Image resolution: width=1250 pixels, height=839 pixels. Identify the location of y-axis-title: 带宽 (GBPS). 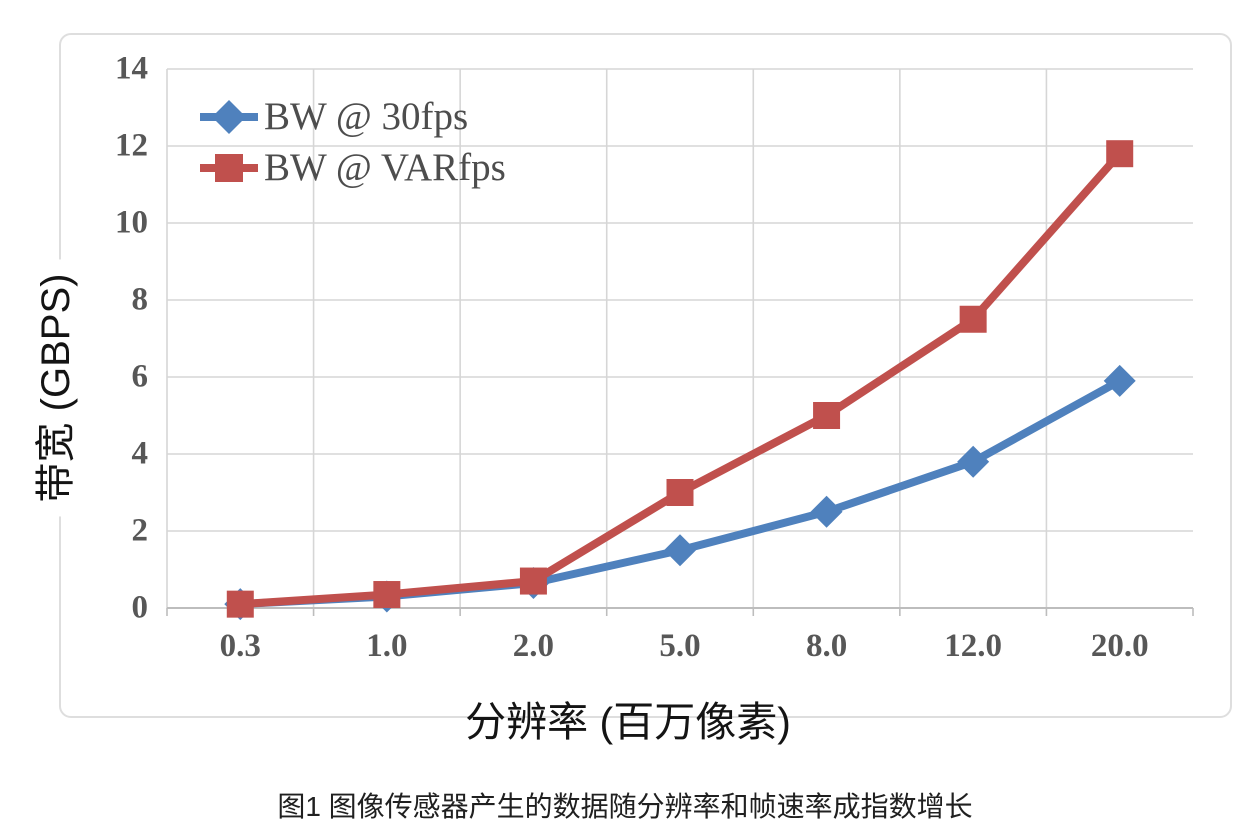
(52, 388).